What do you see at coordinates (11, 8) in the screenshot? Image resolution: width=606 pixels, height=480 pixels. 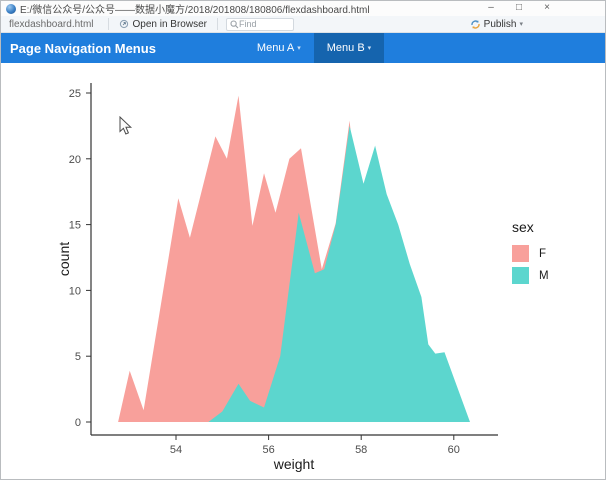 I see `app-icon` at bounding box center [11, 8].